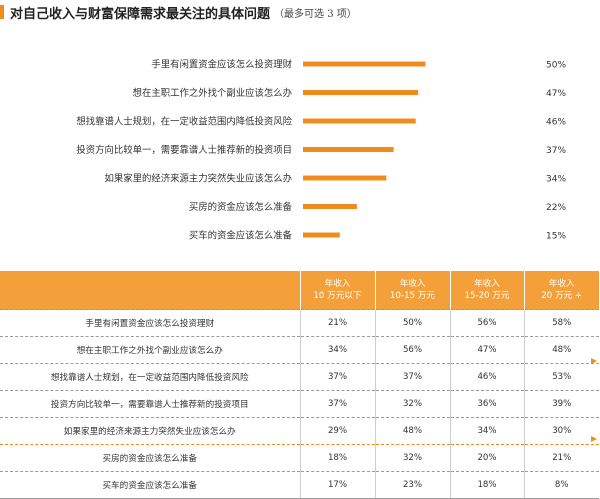 The height and width of the screenshot is (499, 600). I want to click on header-cell-blank, so click(150, 290).